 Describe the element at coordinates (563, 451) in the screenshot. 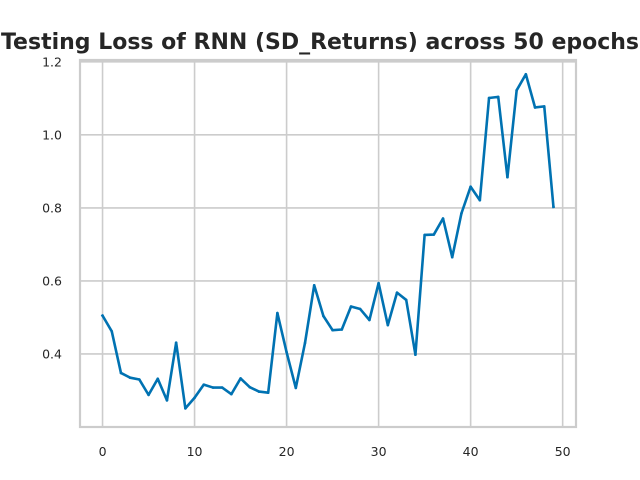

I see `x-tick-label: 50` at that location.